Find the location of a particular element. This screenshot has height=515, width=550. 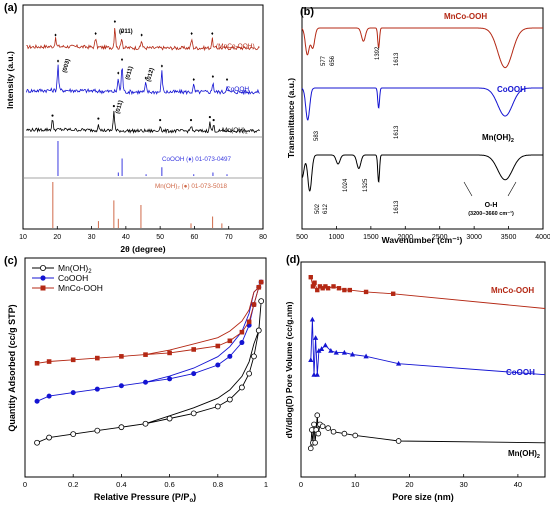

ftir-annot-1613-a: 1613 is located at coordinates (397, 59).